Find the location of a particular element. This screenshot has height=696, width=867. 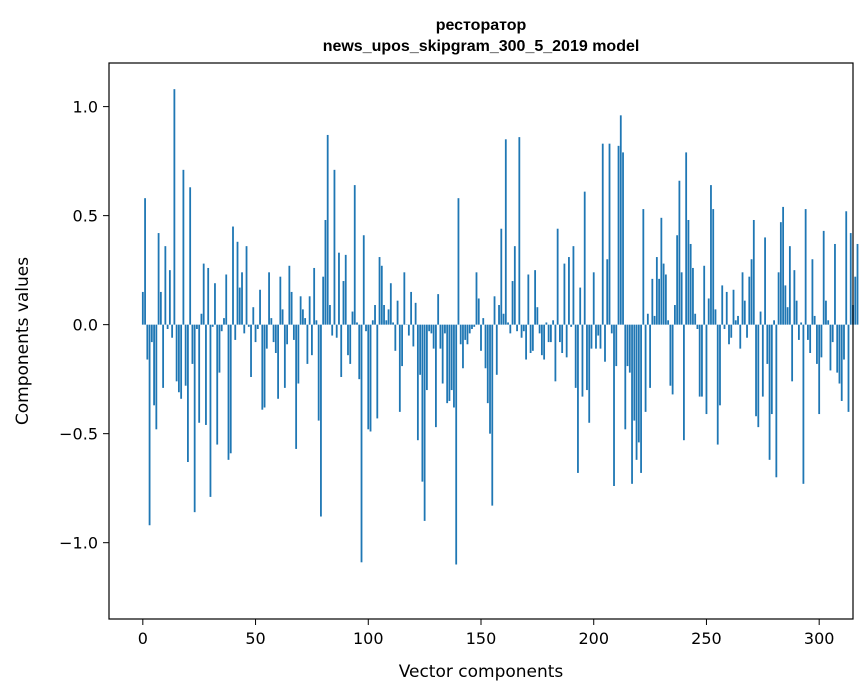

y-axis-label: Components values is located at coordinates (23, 341).